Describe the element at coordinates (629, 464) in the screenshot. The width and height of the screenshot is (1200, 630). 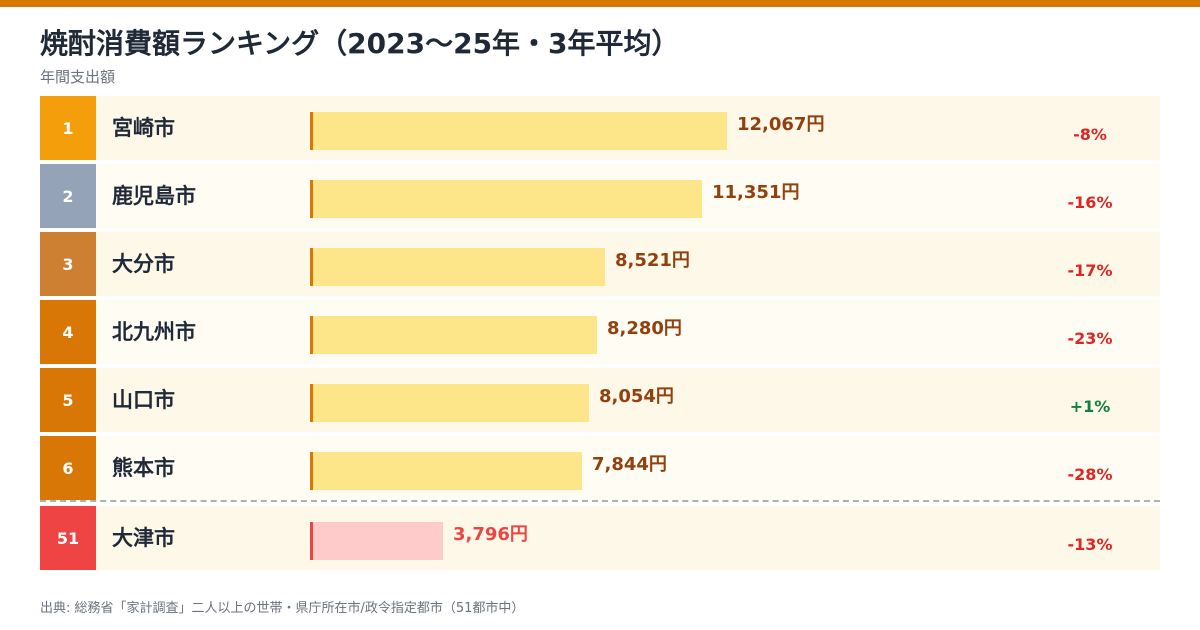
I see `value-label: 7,844円` at that location.